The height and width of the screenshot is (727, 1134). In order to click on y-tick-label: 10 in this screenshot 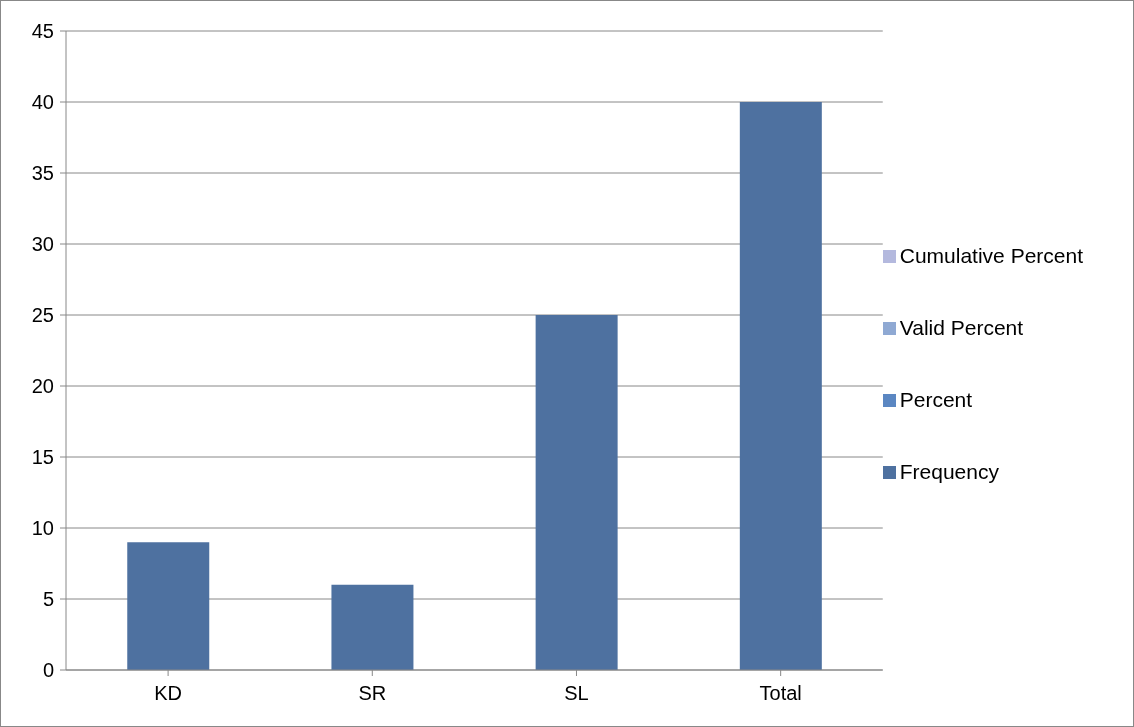, I will do `click(42, 528)`.